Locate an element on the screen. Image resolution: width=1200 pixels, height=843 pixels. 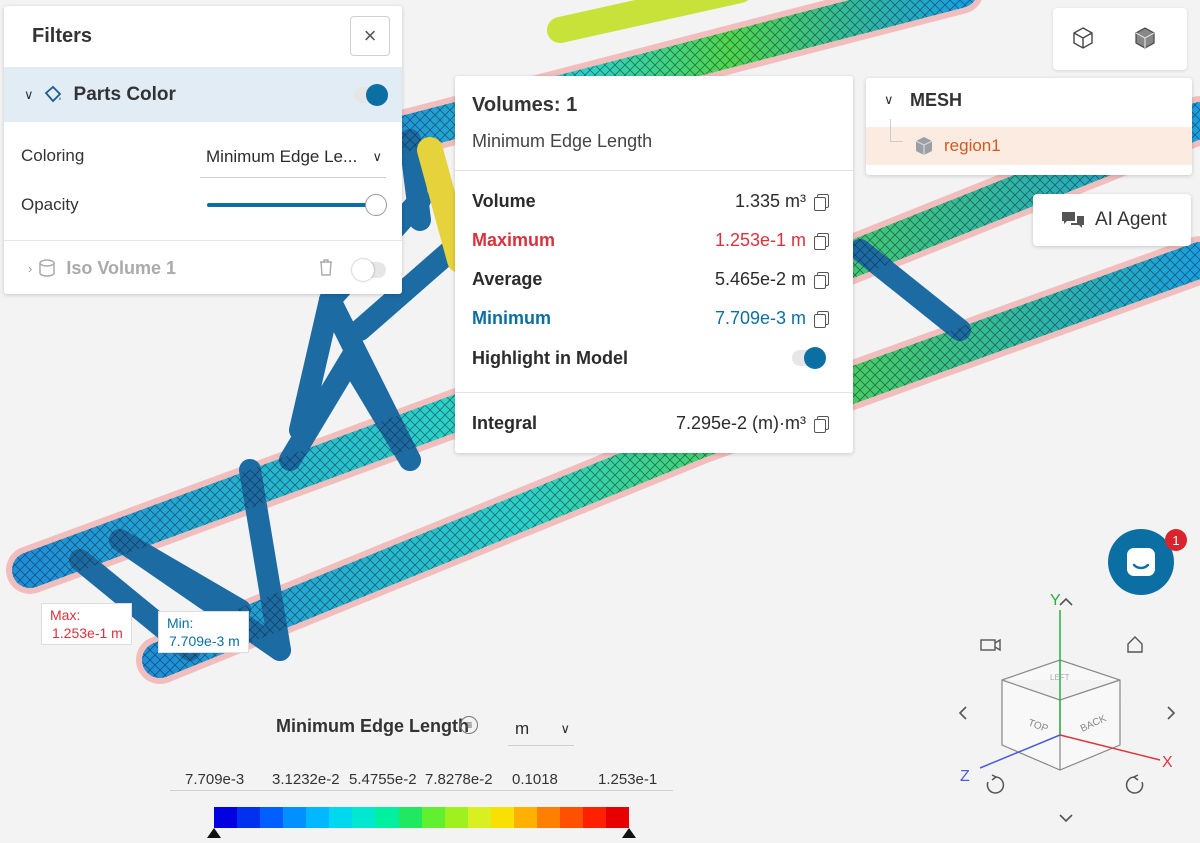
cube-icon is located at coordinates (924, 146).